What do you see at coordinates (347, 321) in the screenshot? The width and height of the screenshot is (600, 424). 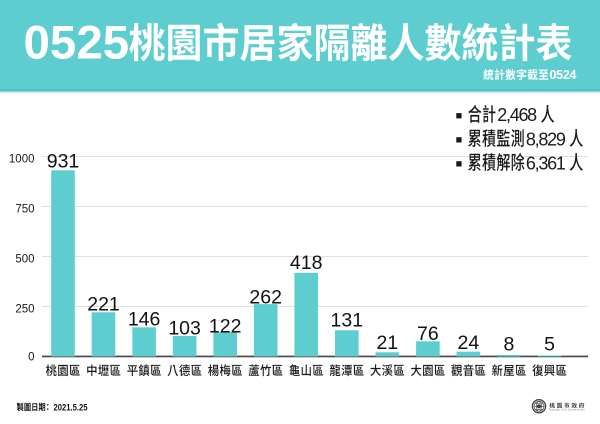 I see `svg-text: 131` at bounding box center [347, 321].